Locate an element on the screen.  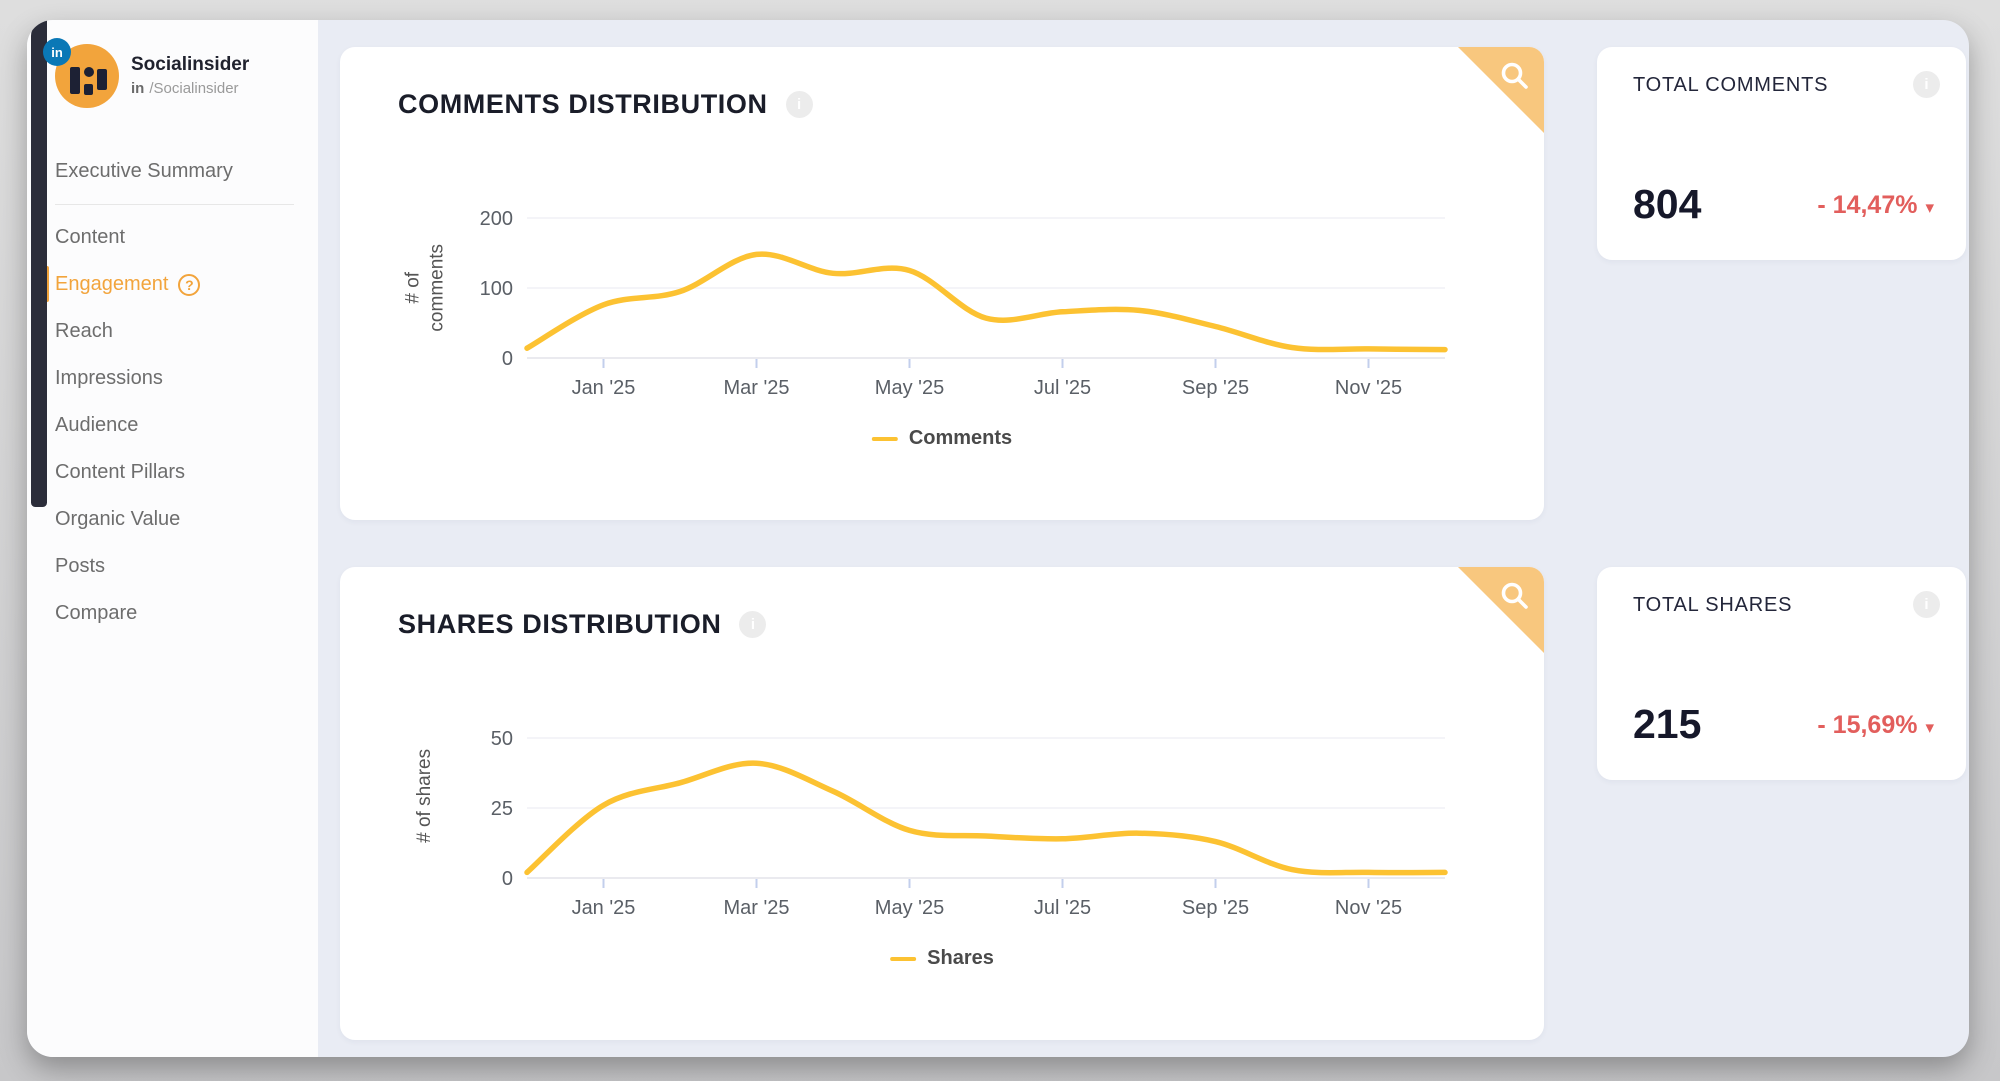
legend-label: Shares is located at coordinates (960, 958).